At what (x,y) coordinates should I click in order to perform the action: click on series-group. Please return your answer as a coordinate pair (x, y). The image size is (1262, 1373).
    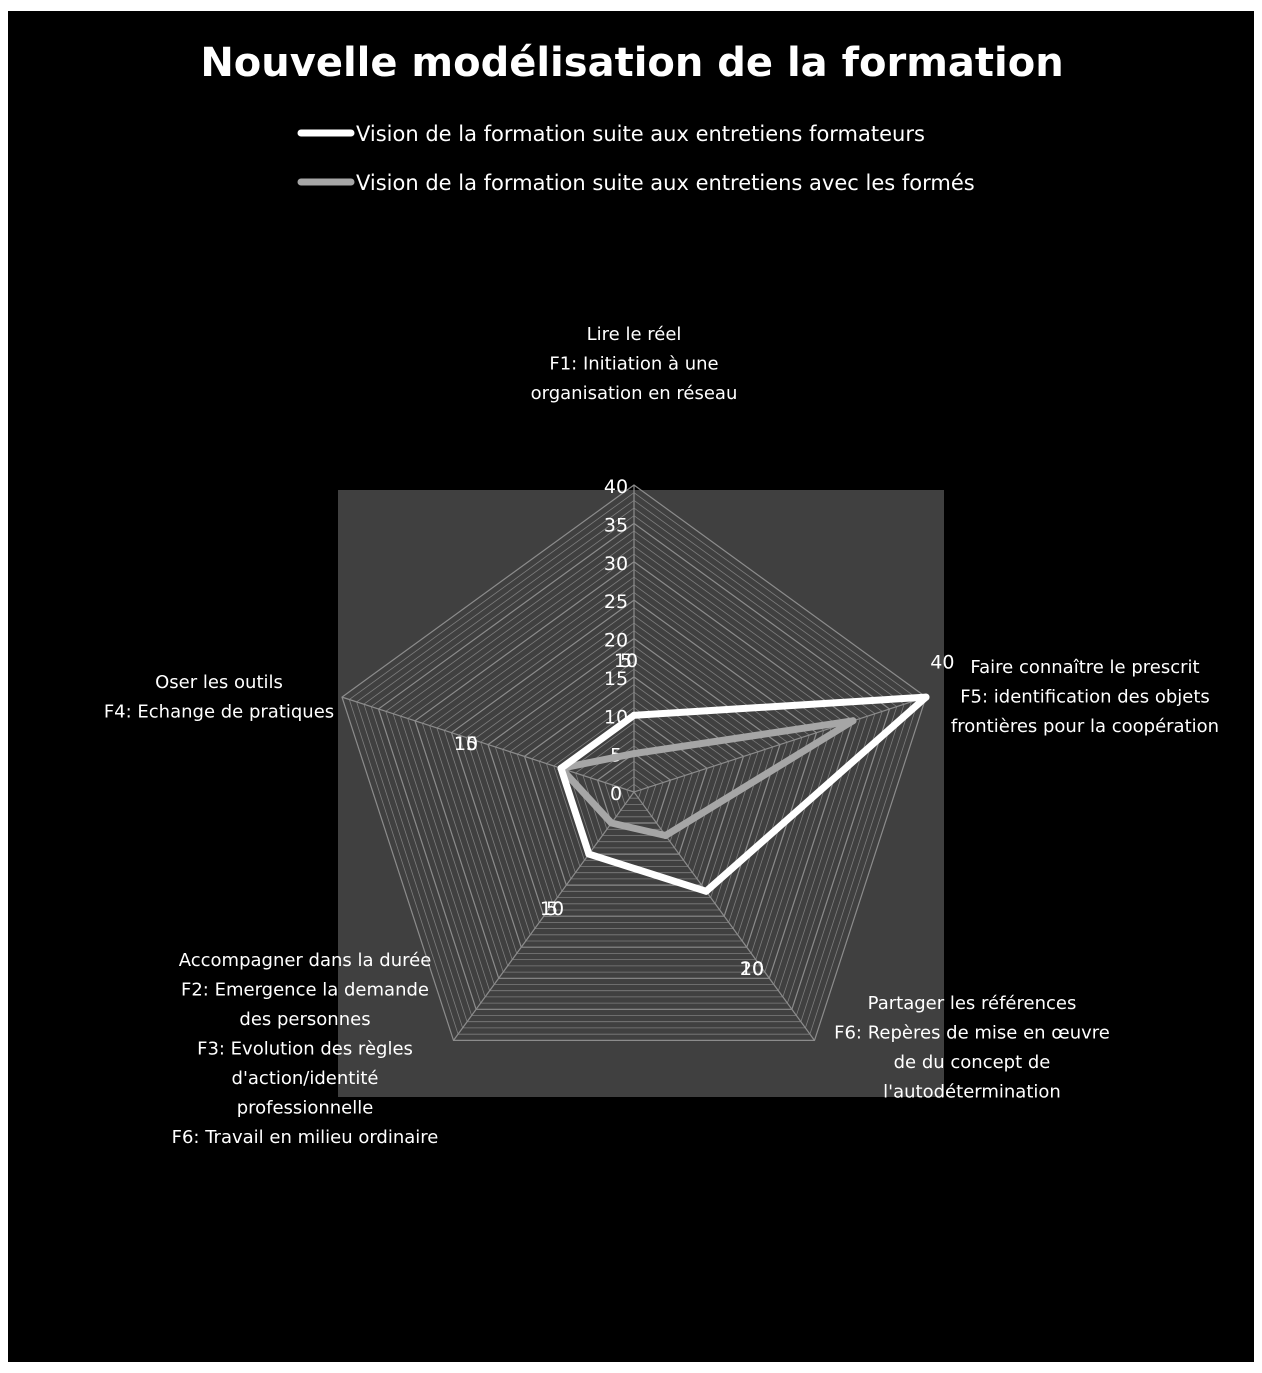
    Looking at the image, I should click on (743, 794).